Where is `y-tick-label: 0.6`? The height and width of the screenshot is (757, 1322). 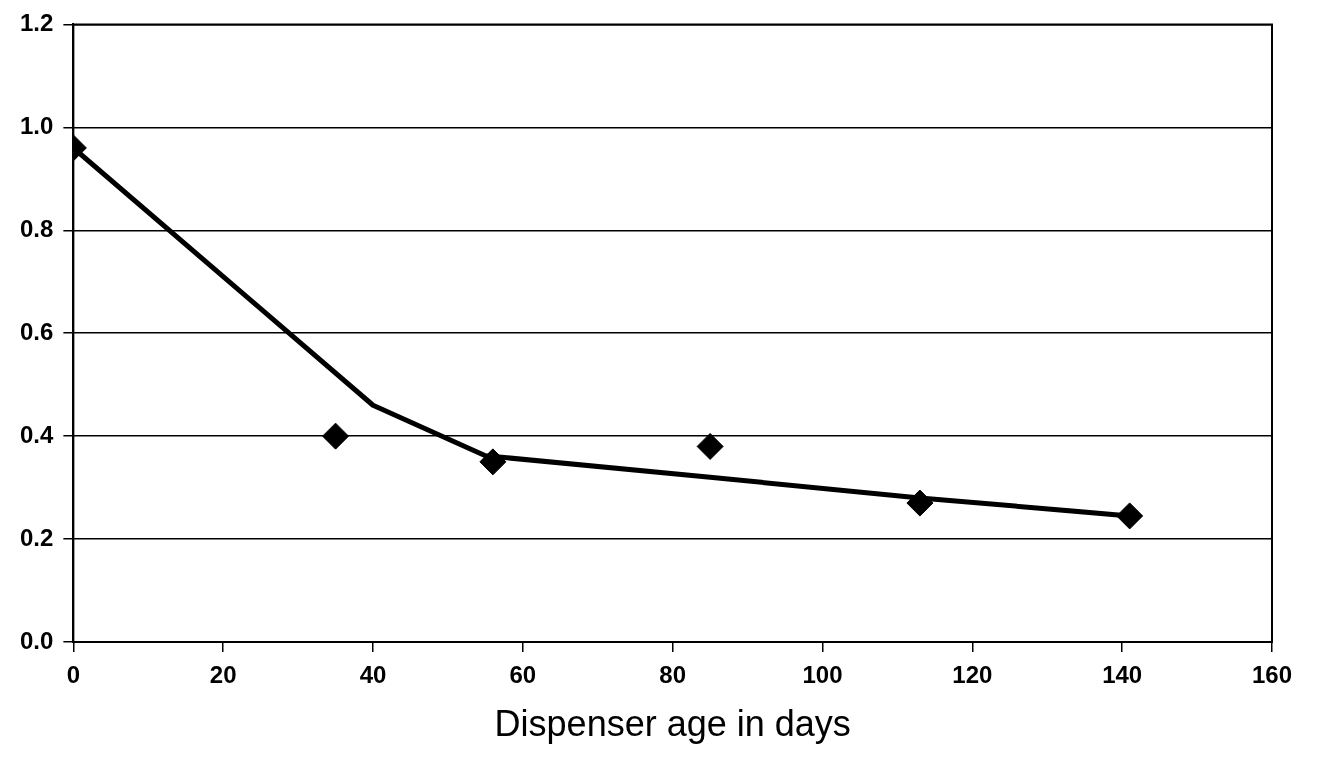 y-tick-label: 0.6 is located at coordinates (36, 331).